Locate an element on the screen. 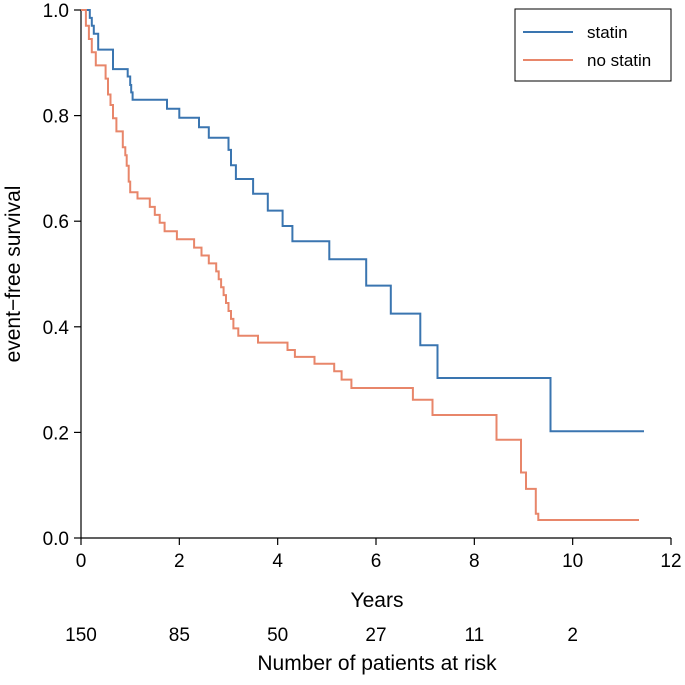 The width and height of the screenshot is (685, 685). y-tick-label: 0.8 is located at coordinates (56, 117).